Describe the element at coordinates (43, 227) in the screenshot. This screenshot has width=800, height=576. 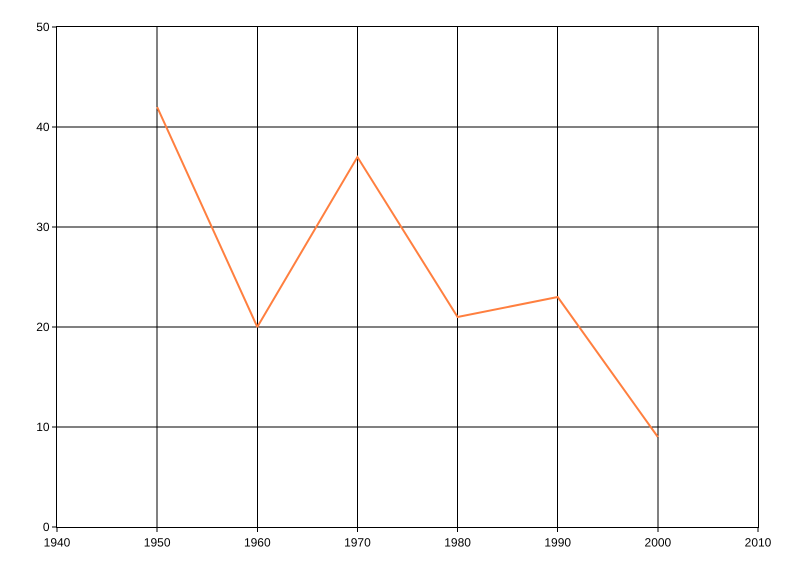
I see `y-tick-label: 30` at that location.